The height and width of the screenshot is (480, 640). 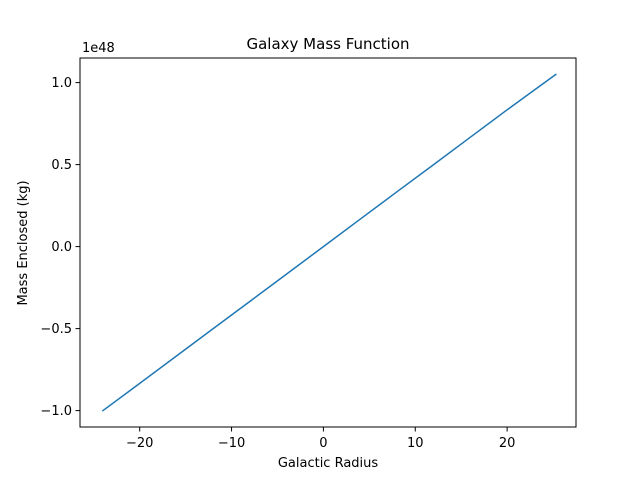 I want to click on y-tick-label: 0.0, so click(x=61, y=247).